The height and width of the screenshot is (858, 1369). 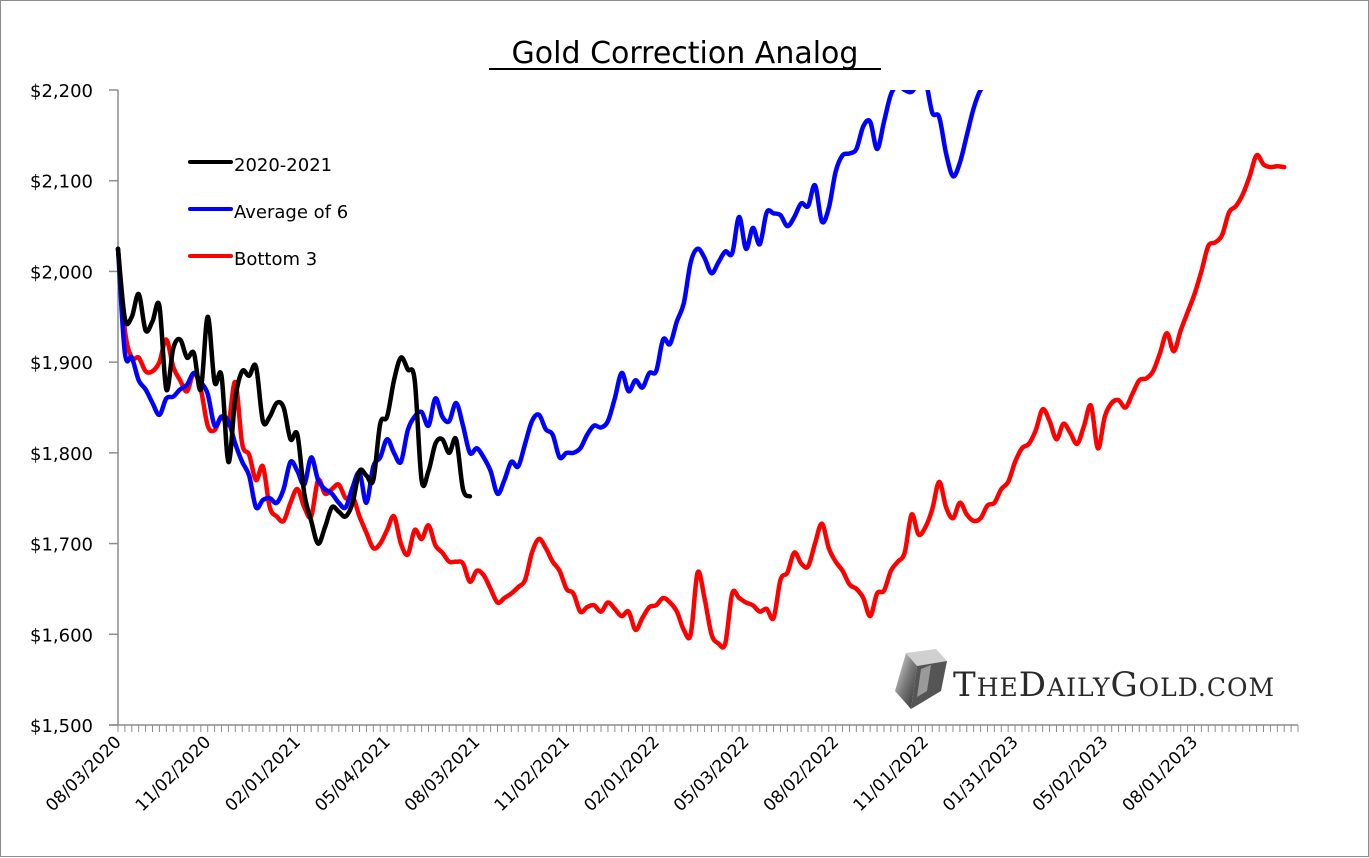 I want to click on y-tick-label: $1,700, so click(x=61, y=545).